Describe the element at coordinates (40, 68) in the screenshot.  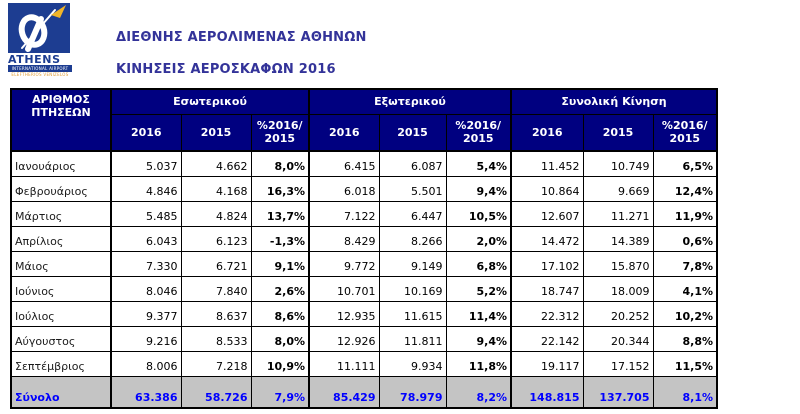
I see `logo-international-airport-text: INTERNATIONAL AIRPORT` at that location.